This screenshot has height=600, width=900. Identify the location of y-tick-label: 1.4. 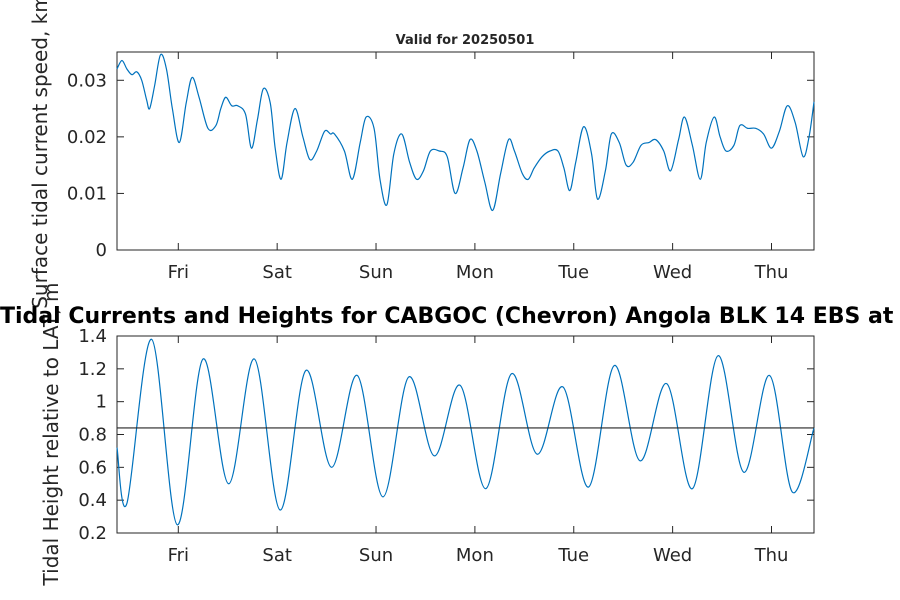
(92, 336).